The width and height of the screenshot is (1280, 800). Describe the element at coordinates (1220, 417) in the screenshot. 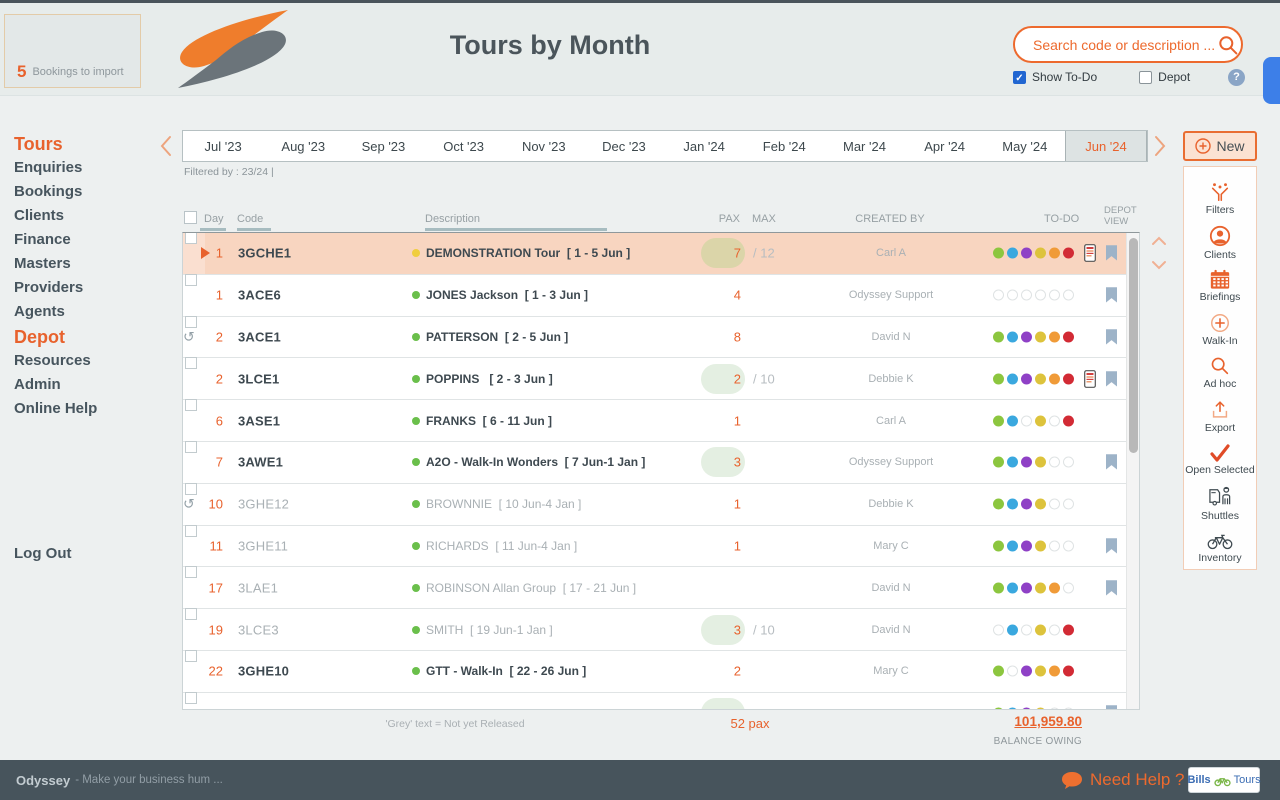

I see `export-action: Export` at that location.